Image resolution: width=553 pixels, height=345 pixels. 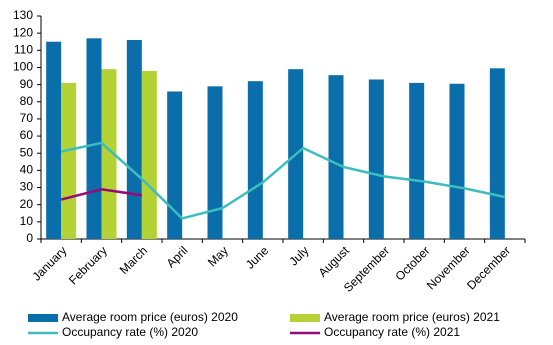 I want to click on y-tick-label: 0, so click(x=29, y=238).